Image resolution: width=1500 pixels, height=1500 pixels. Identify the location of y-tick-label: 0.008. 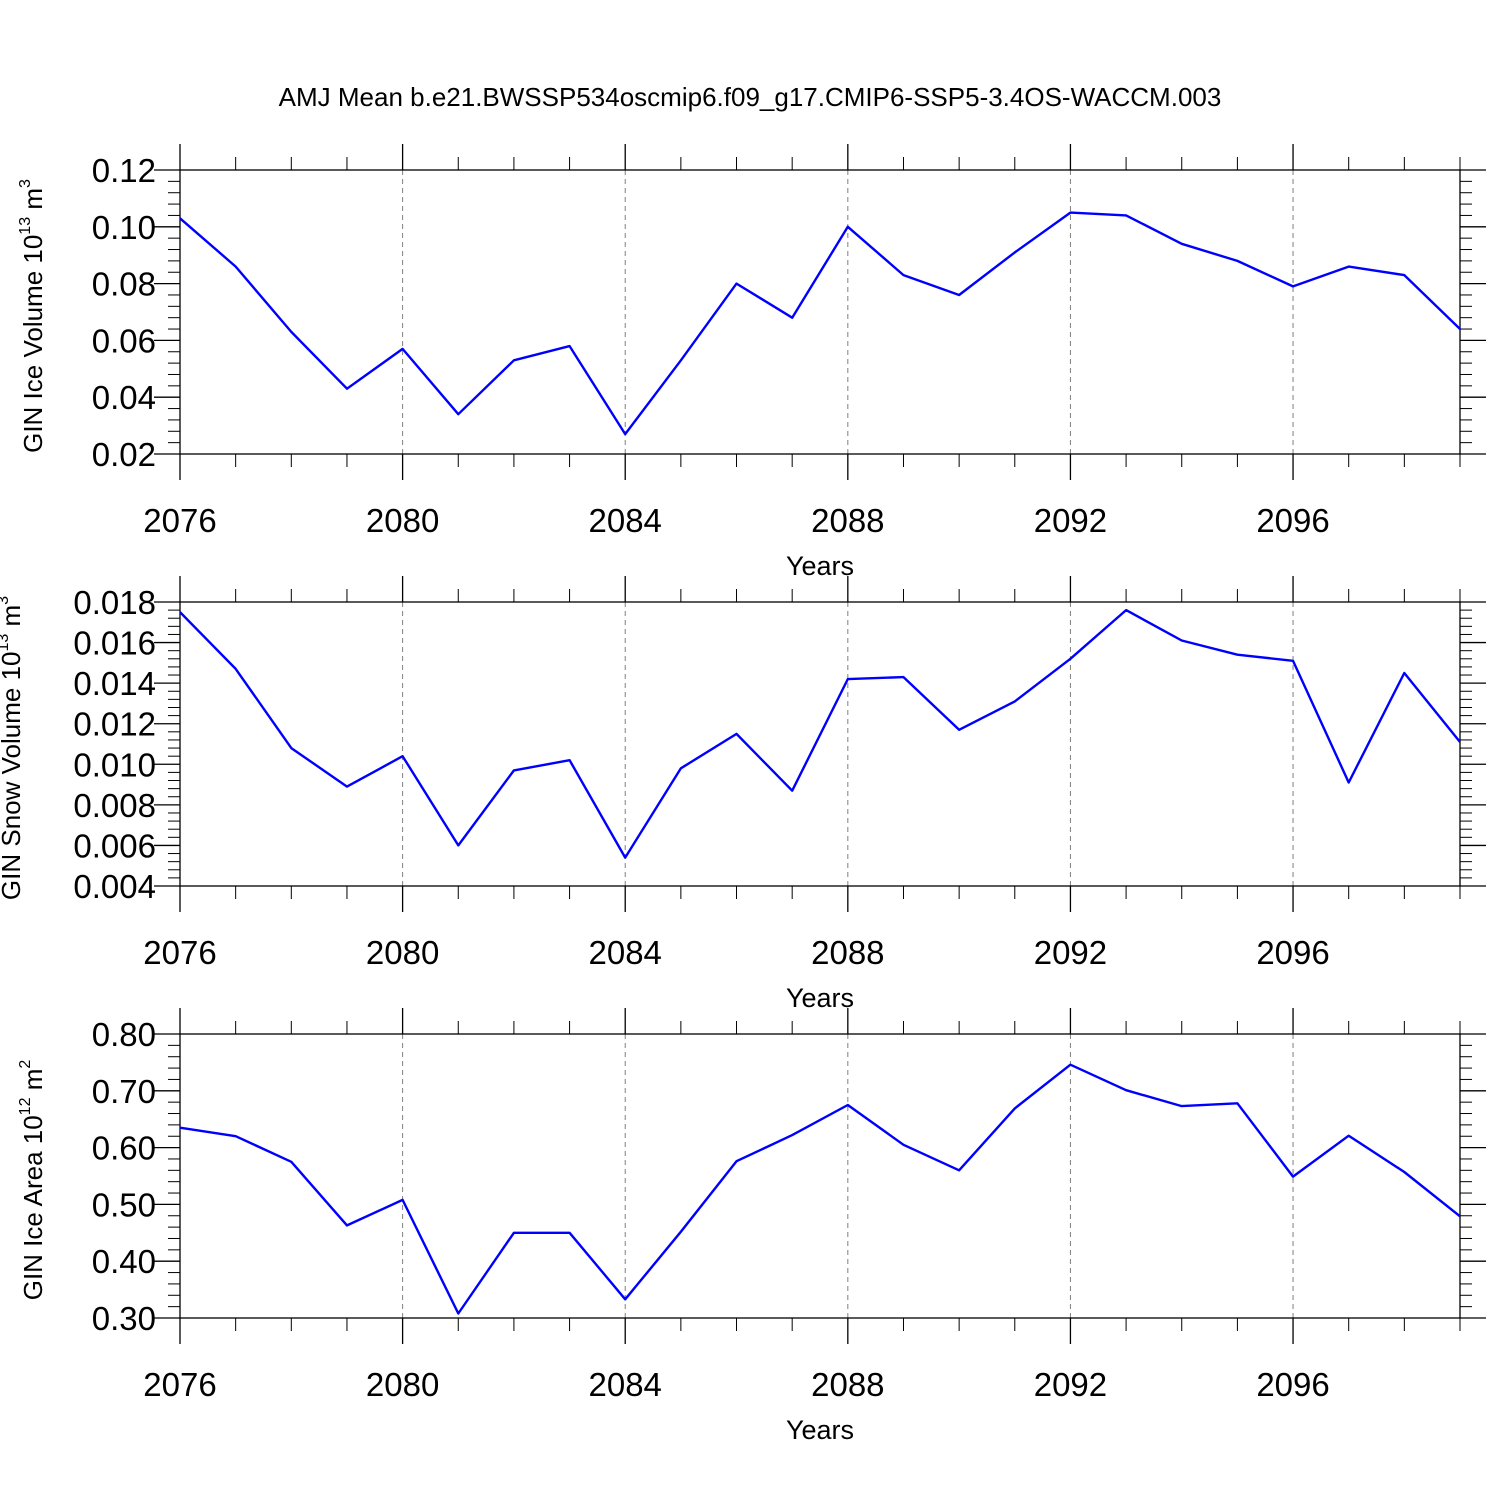
(114, 805).